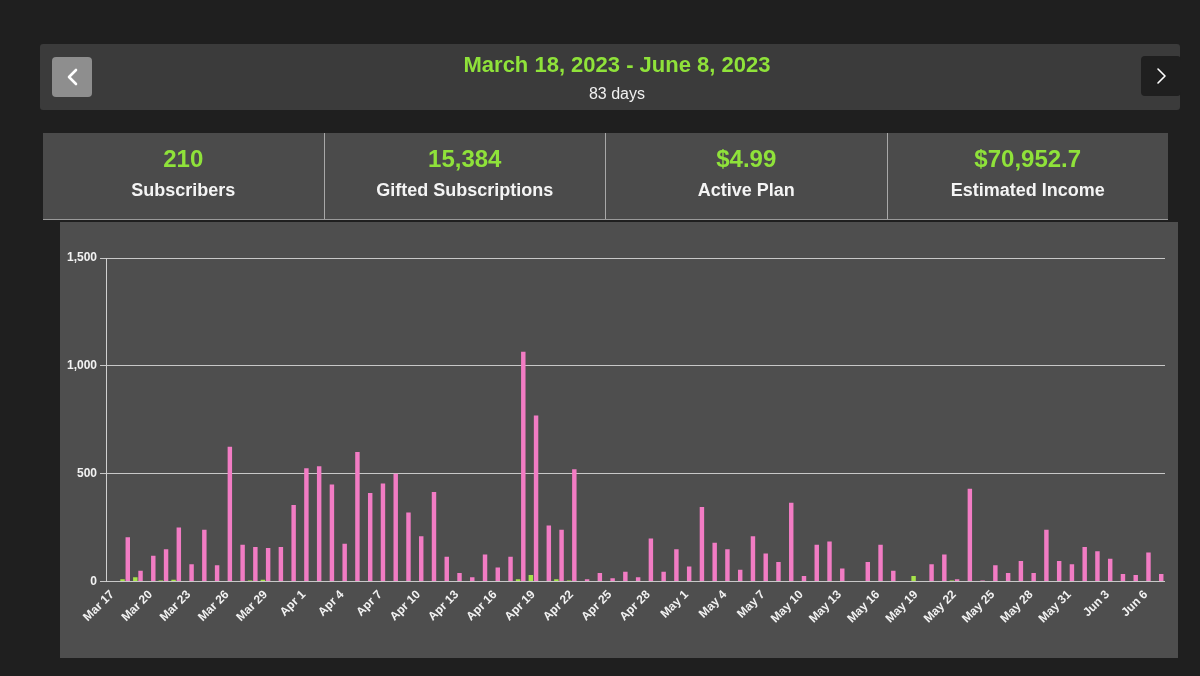 This screenshot has width=1200, height=676. Describe the element at coordinates (617, 65) in the screenshot. I see `text: March 18, 2023 - June 8, 2023` at that location.